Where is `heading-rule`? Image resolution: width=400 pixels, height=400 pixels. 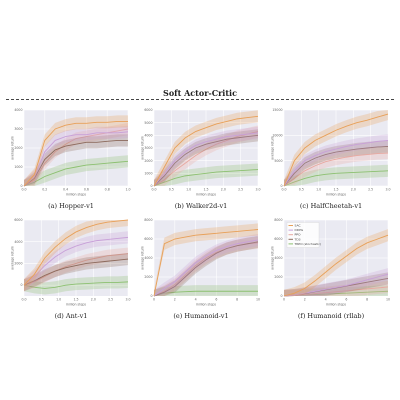 heading-rule is located at coordinates (200, 99).